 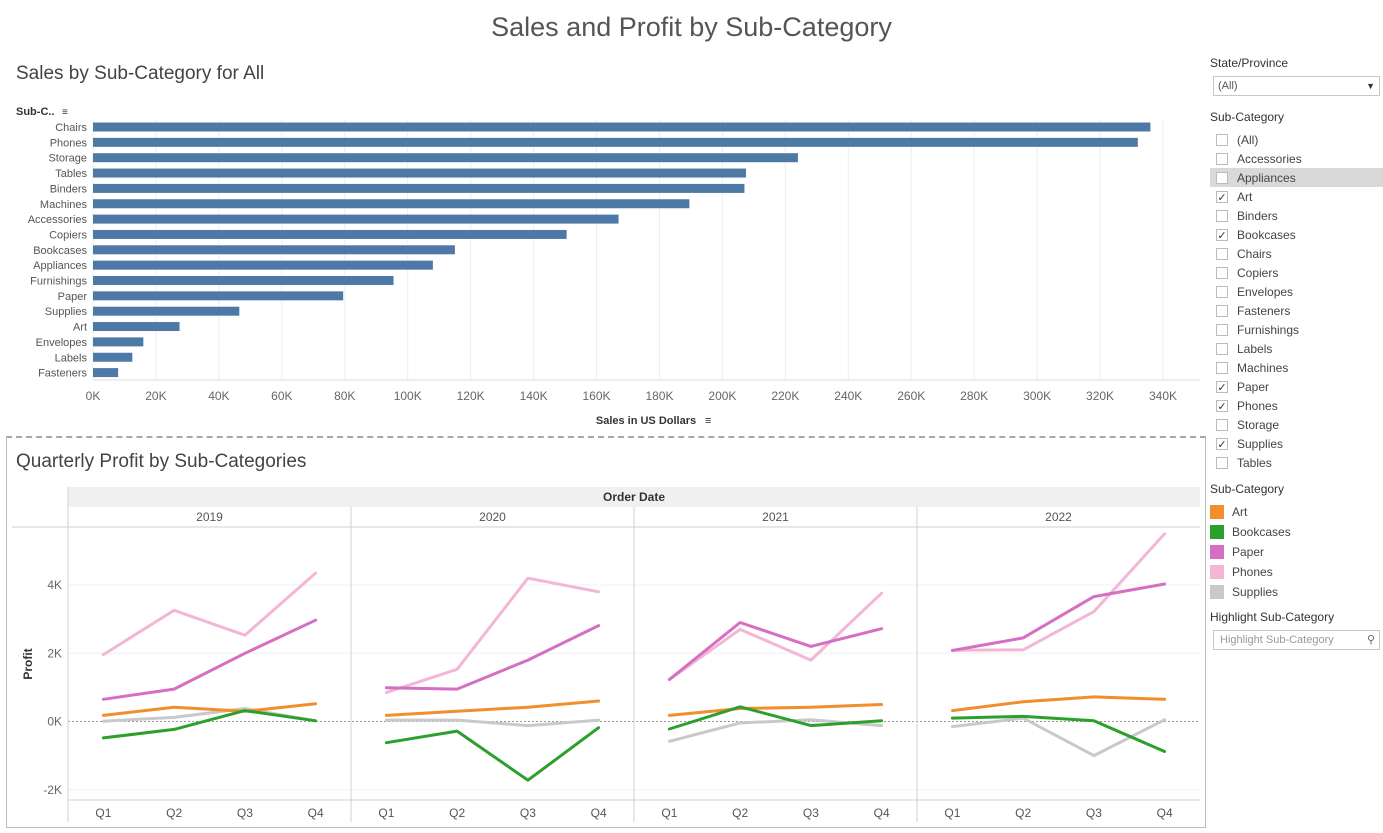 I want to click on quarter-label: Q1, so click(x=952, y=813).